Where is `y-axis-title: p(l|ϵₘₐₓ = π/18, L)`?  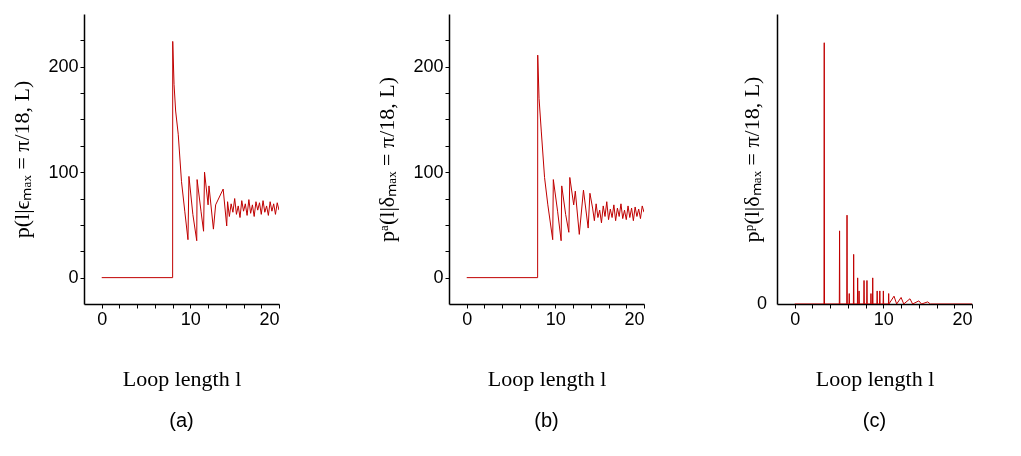
y-axis-title: p(l|ϵₘₐₓ = π/18, L) is located at coordinates (22, 159).